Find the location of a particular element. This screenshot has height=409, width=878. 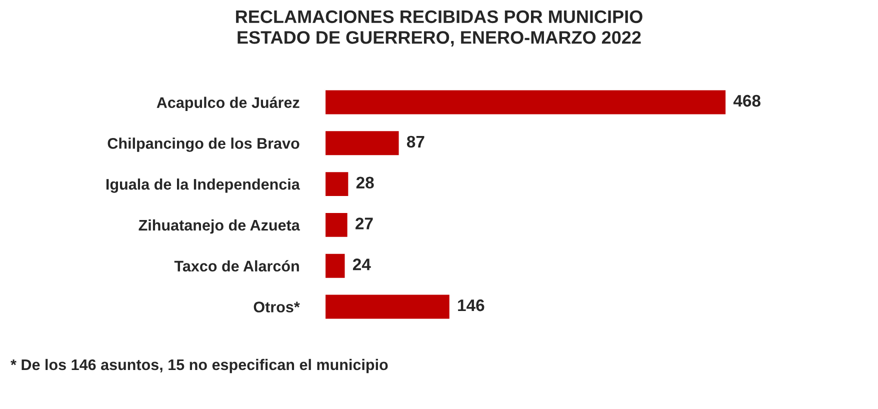

data-label: 87 is located at coordinates (415, 142).